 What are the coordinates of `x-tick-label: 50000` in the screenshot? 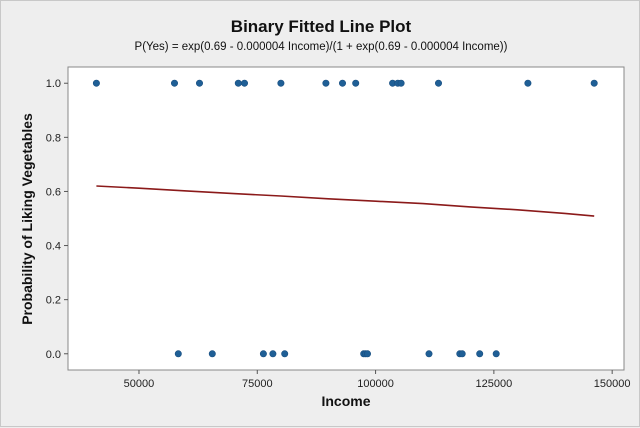 It's located at (139, 384).